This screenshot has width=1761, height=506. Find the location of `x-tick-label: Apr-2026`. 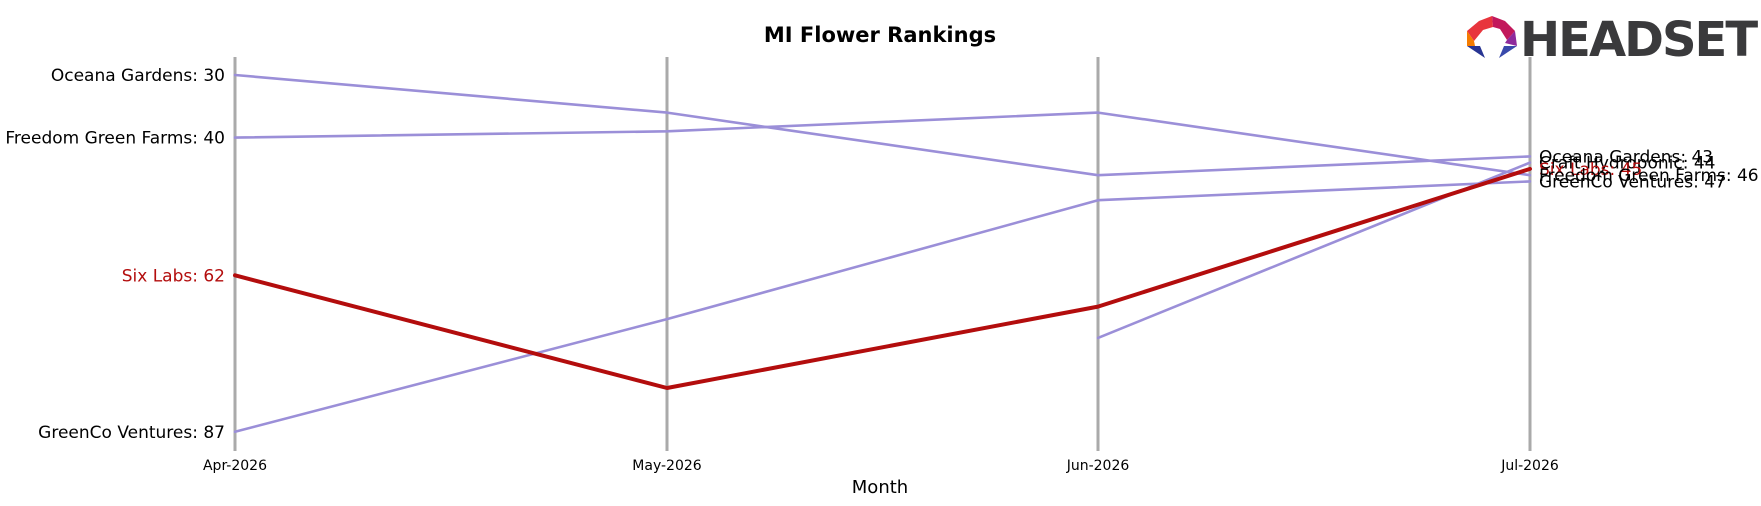

x-tick-label: Apr-2026 is located at coordinates (235, 466).